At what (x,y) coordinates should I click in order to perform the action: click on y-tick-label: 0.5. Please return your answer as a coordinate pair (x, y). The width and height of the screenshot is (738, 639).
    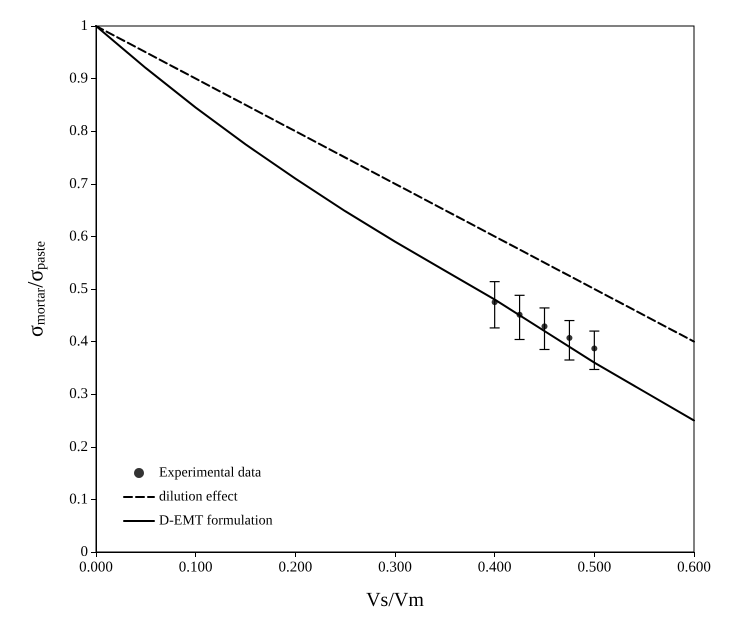
    Looking at the image, I should click on (78, 289).